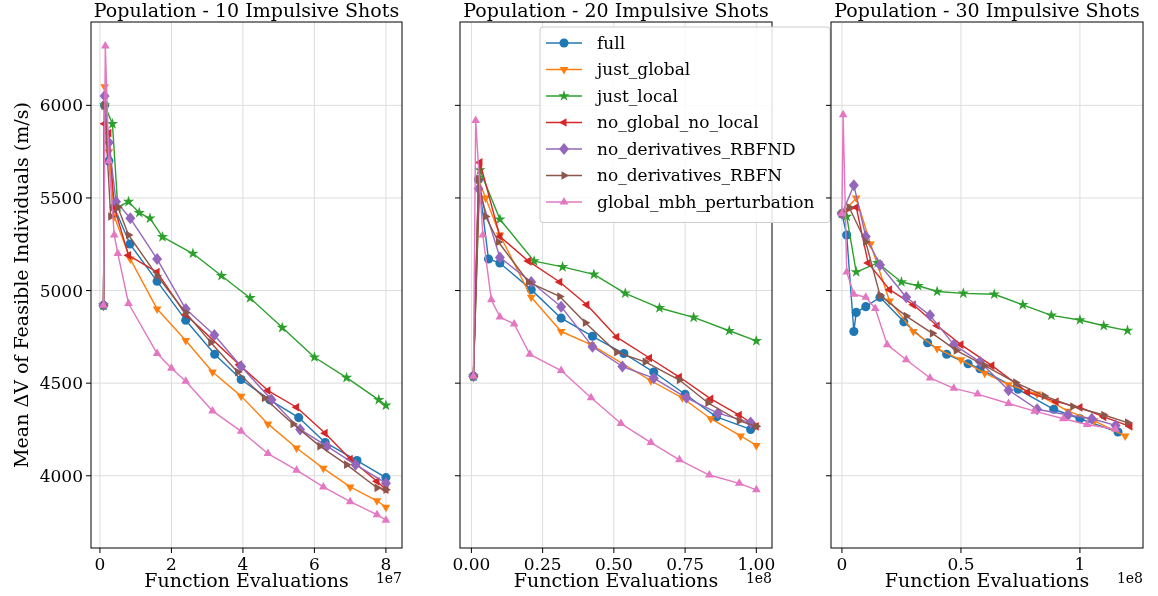  I want to click on y-tick-label: 5000, so click(61, 290).